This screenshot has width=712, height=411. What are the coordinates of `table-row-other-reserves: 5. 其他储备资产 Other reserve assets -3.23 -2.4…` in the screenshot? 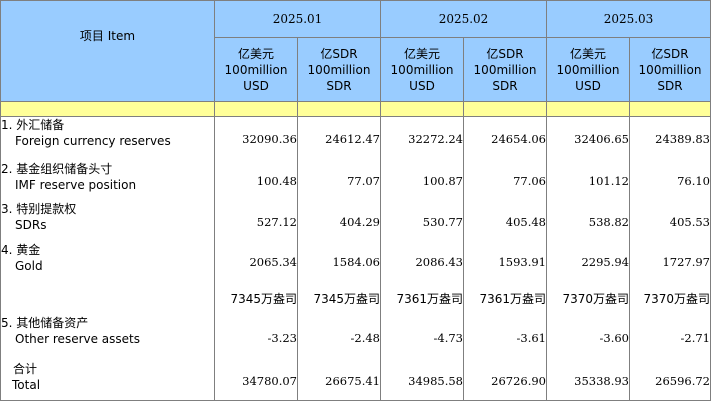 It's located at (355, 338).